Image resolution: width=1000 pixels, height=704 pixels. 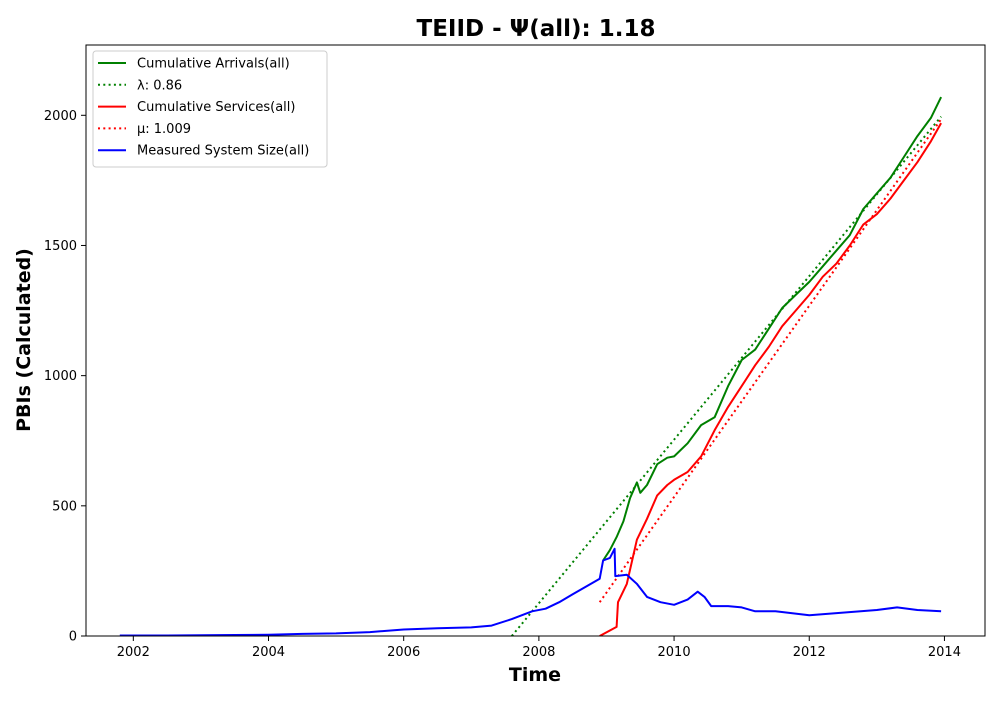 What do you see at coordinates (60, 116) in the screenshot?
I see `y-tick-label: 2000` at bounding box center [60, 116].